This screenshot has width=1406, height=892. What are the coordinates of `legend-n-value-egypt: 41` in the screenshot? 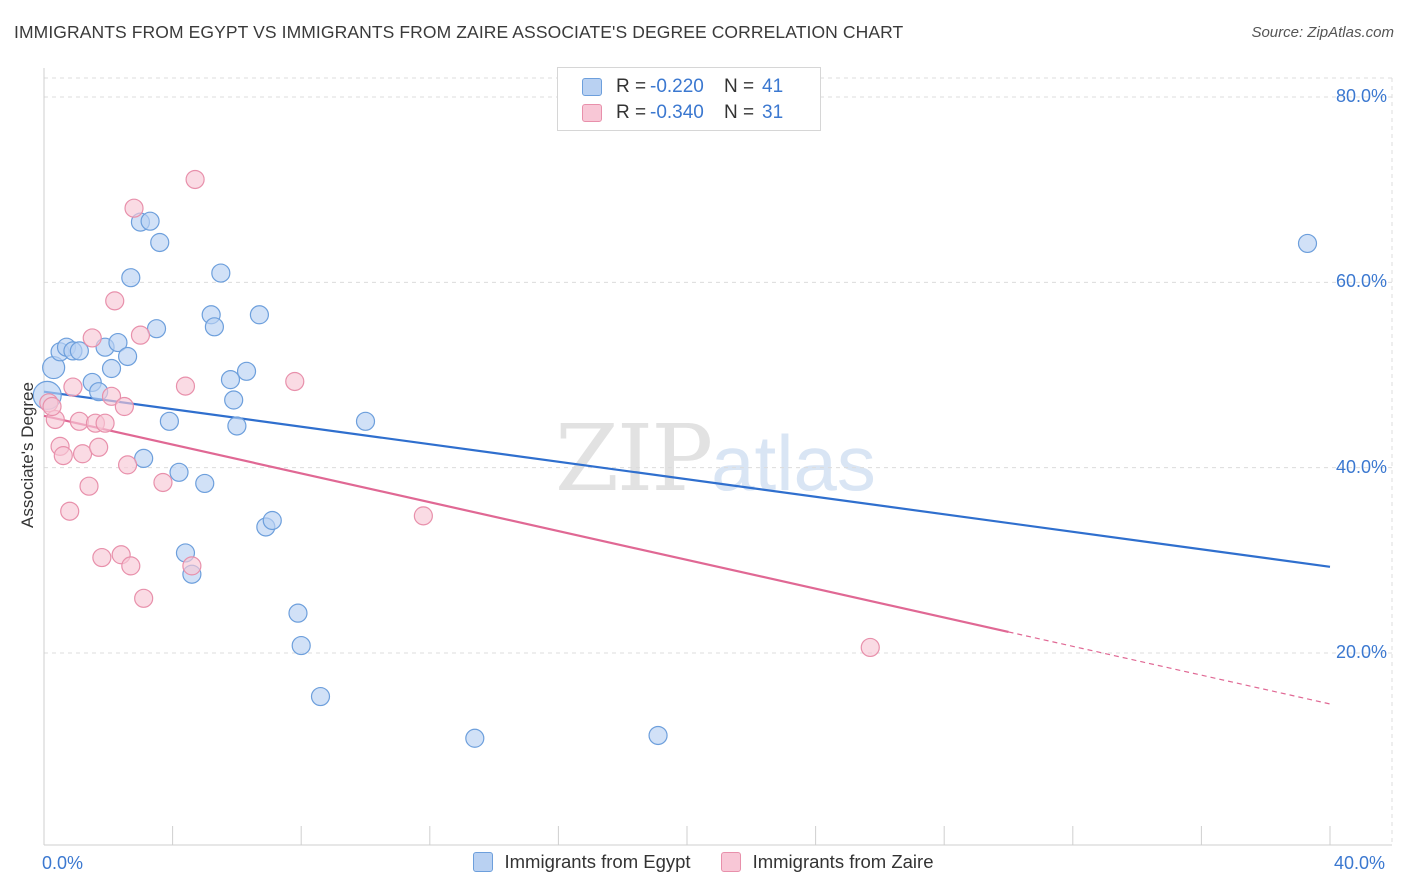 It's located at (773, 86).